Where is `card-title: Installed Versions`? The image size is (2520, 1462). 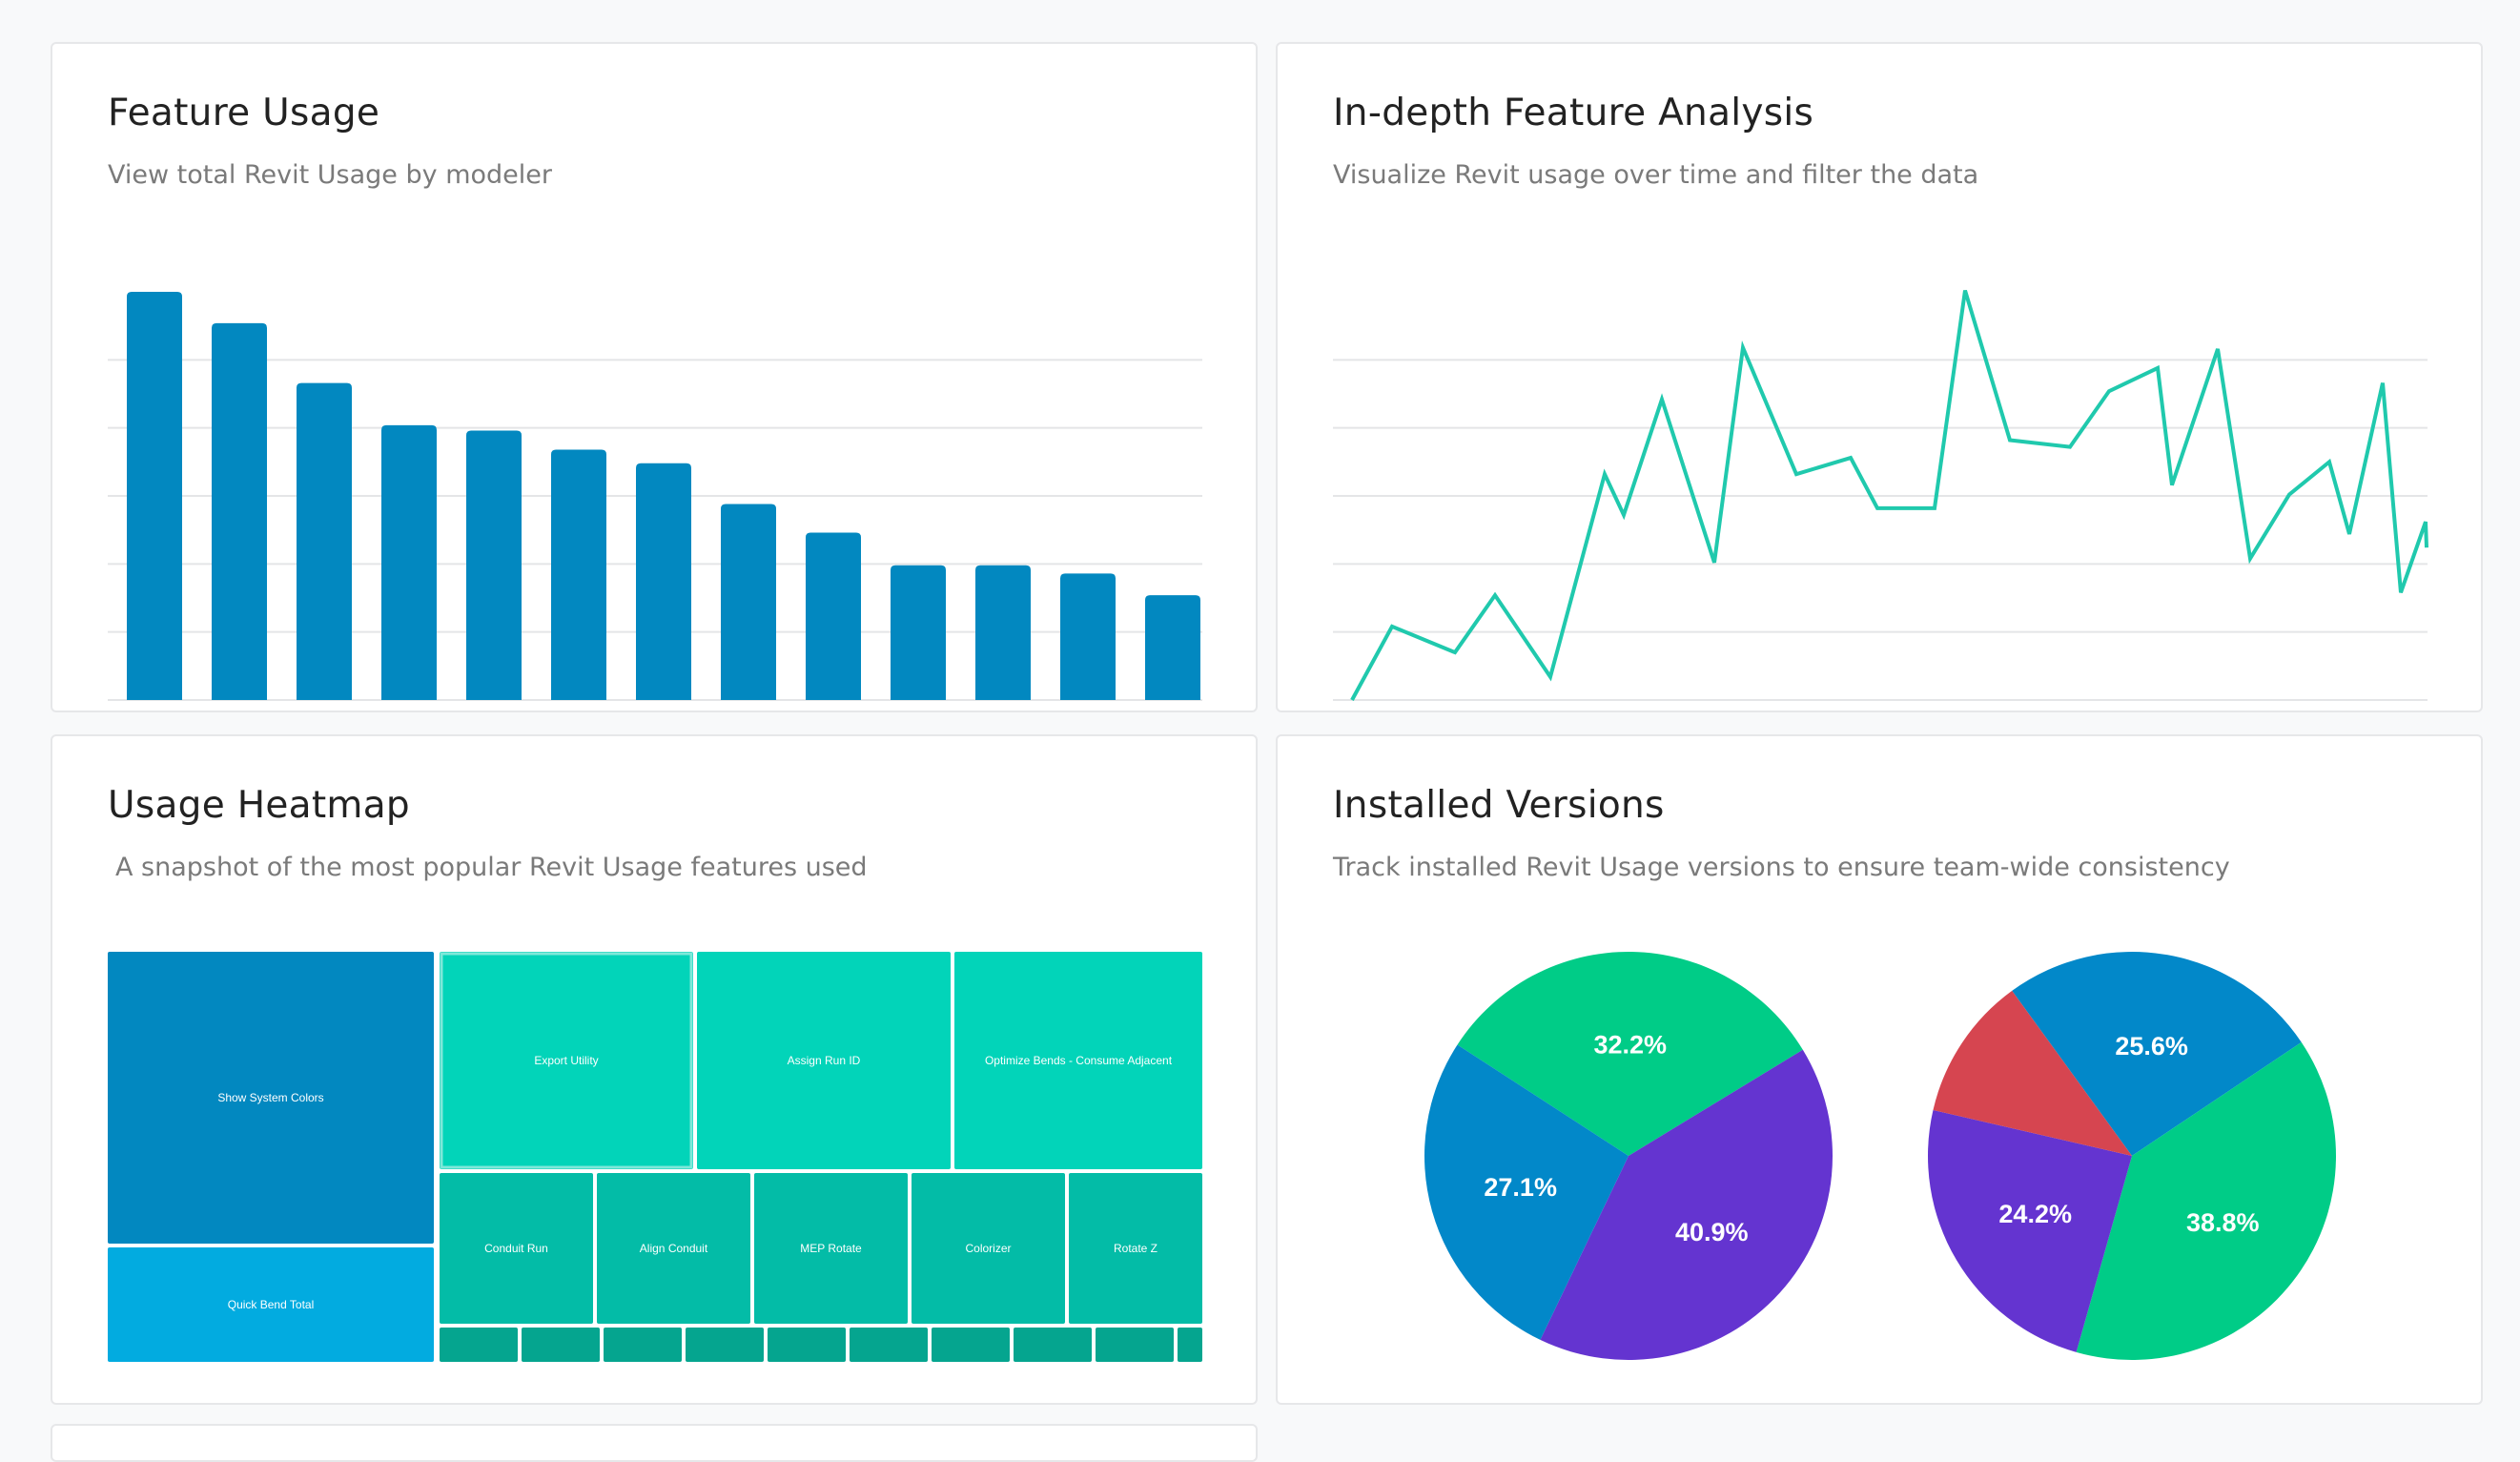 card-title: Installed Versions is located at coordinates (1499, 805).